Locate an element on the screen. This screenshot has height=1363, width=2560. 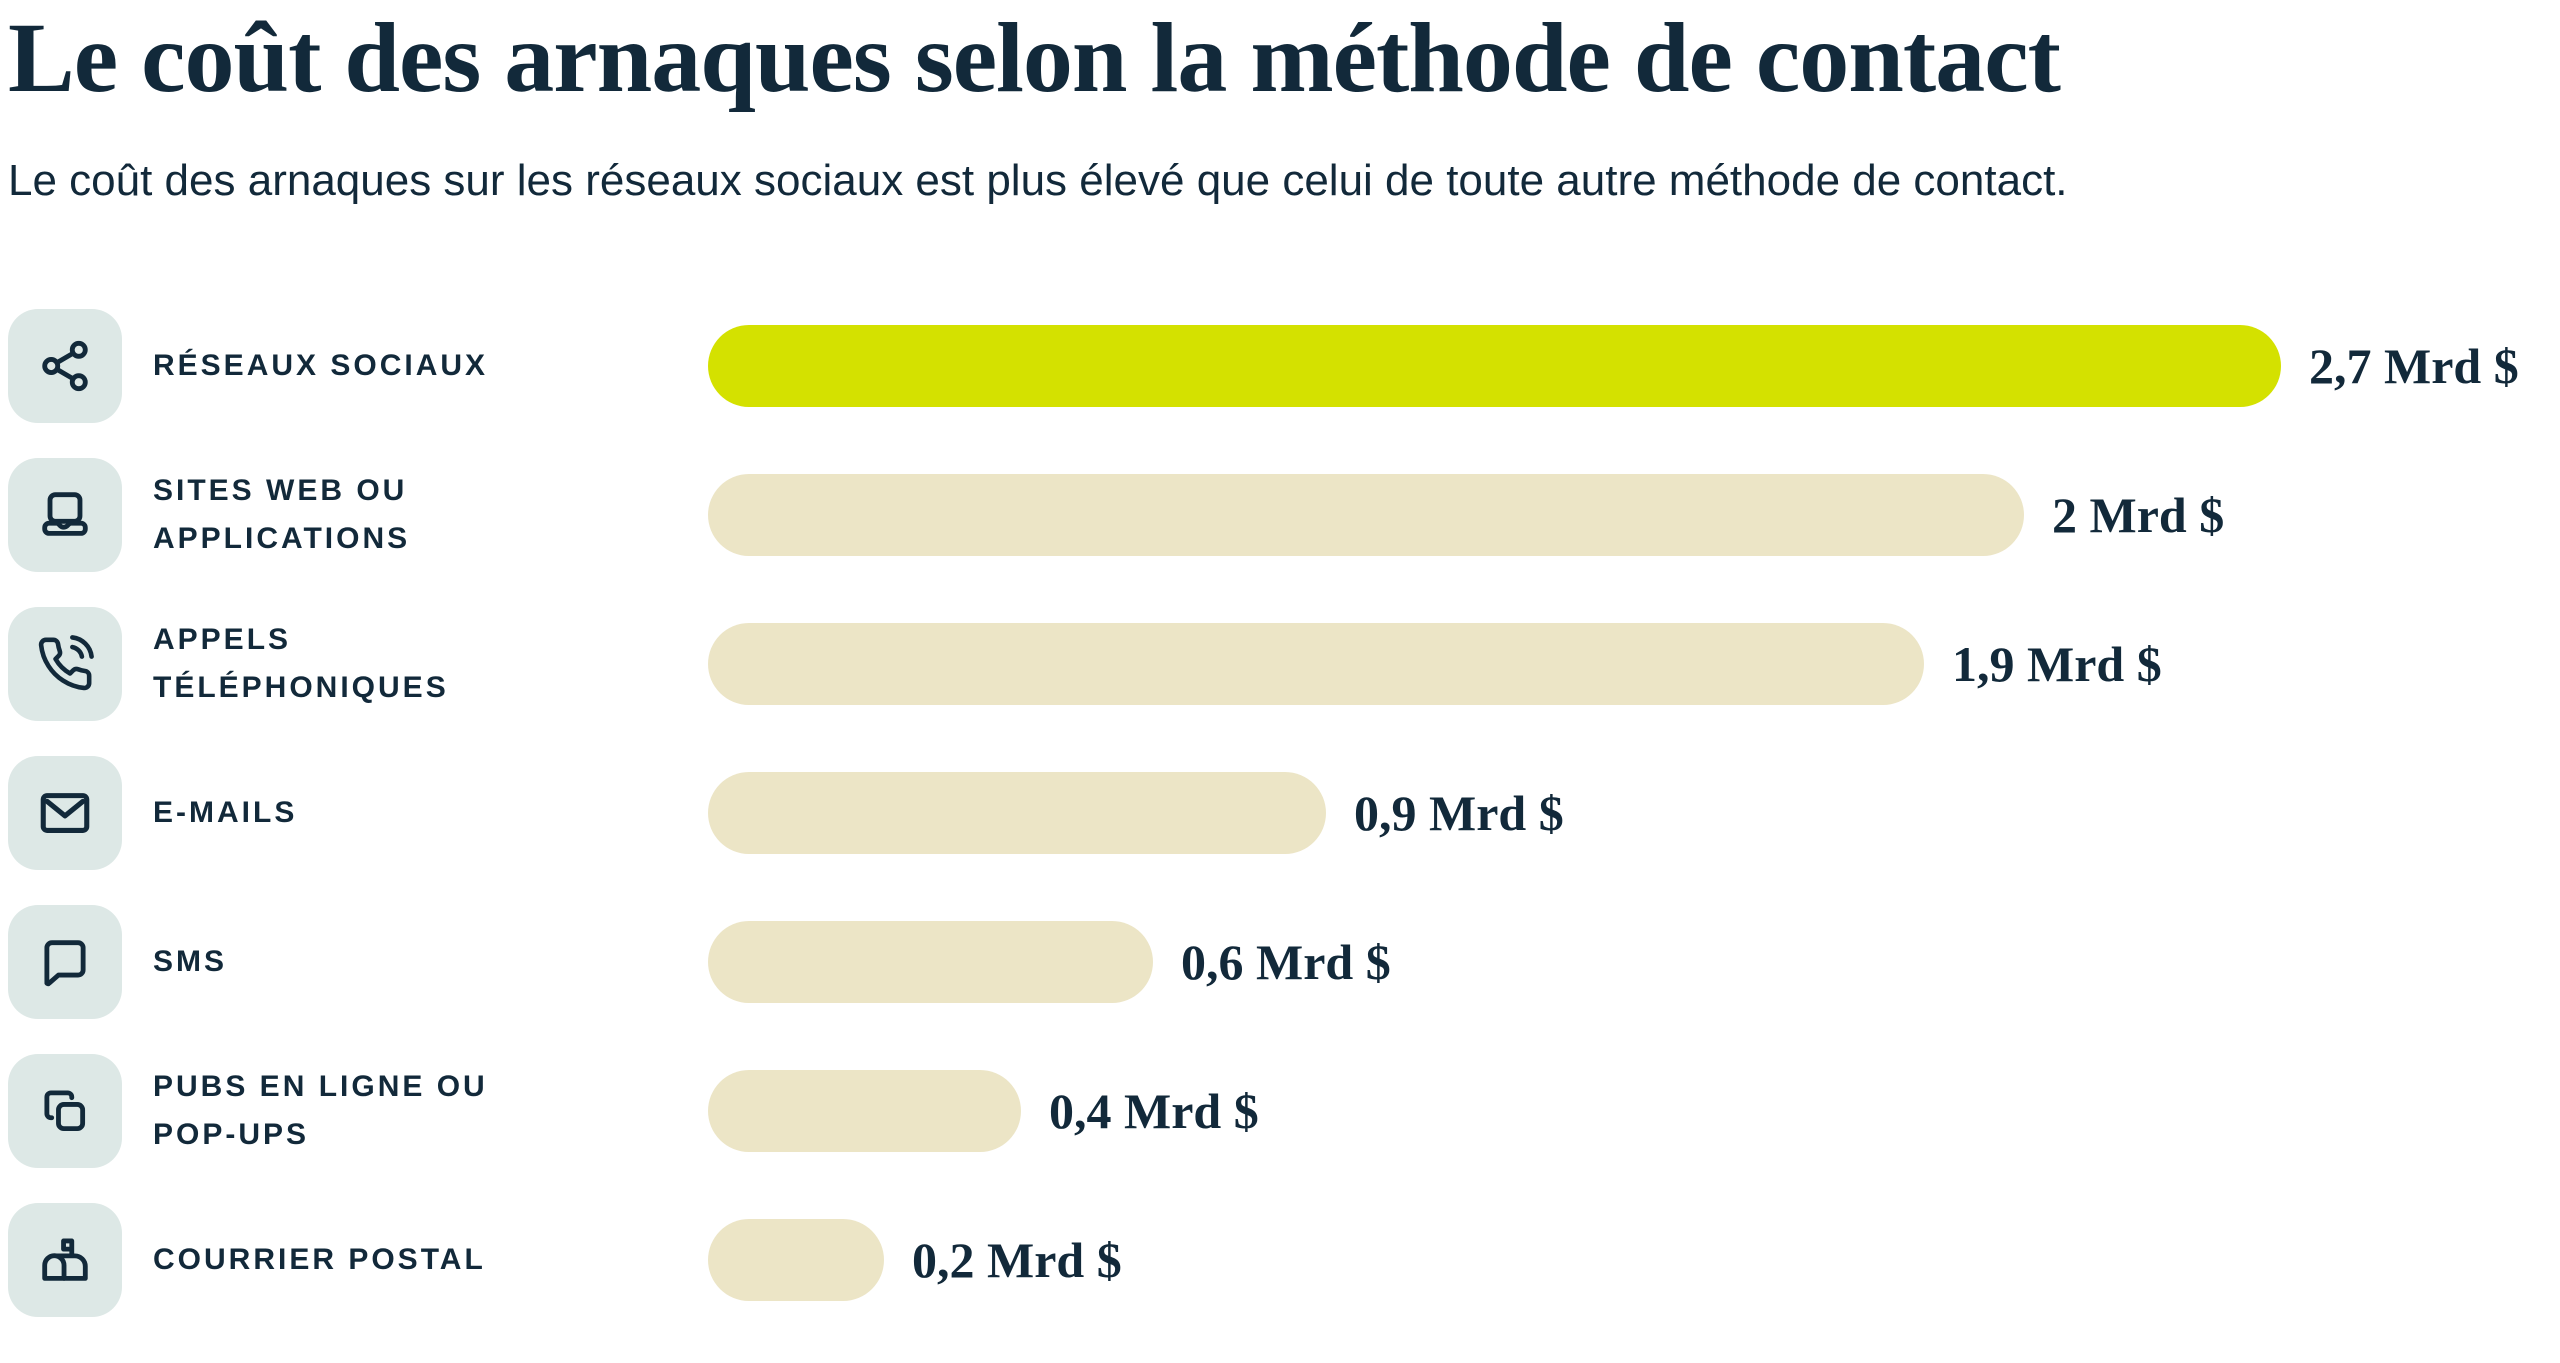
bar-area: 2 Mrd $ is located at coordinates (1634, 515).